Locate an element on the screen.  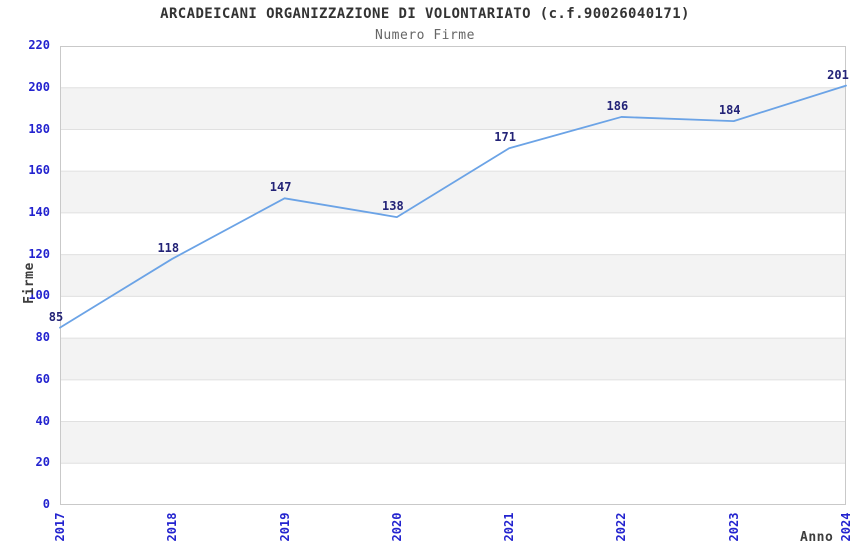
x-tick-label: 2017 is located at coordinates (60, 527).